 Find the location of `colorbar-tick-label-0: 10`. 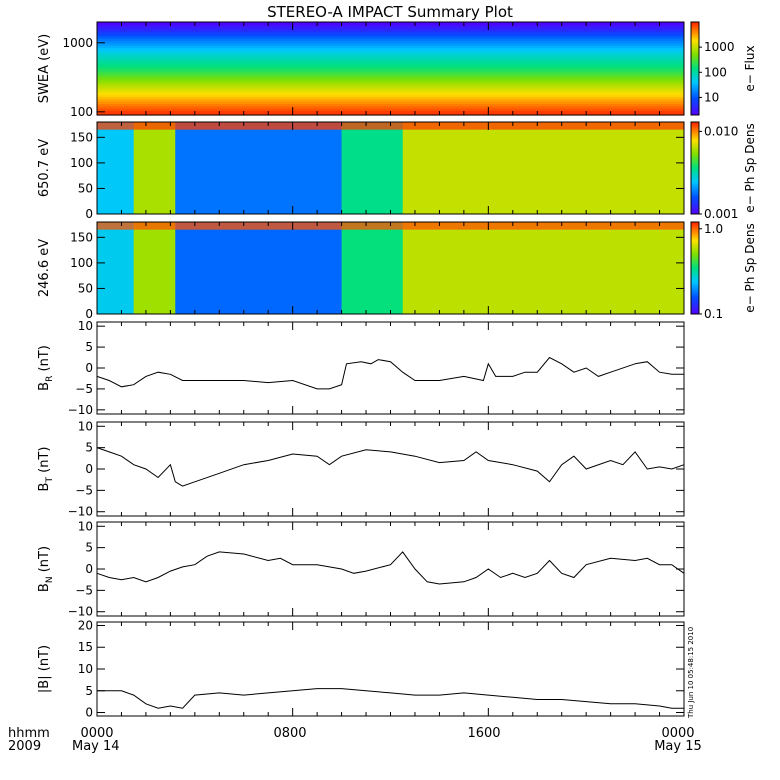

colorbar-tick-label-0: 10 is located at coordinates (711, 97).